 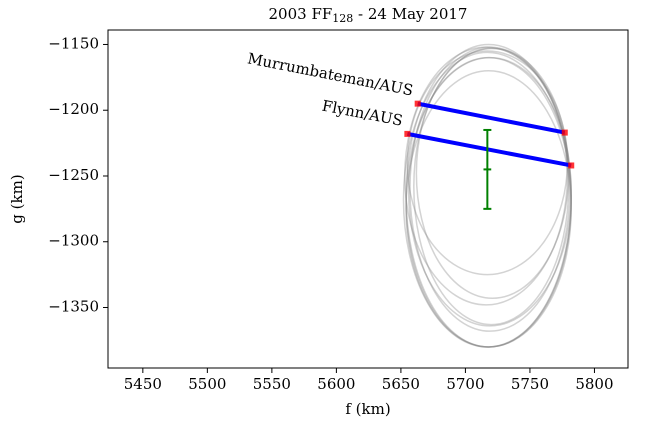 I want to click on y-tick-label: −1300, so click(x=73, y=241).